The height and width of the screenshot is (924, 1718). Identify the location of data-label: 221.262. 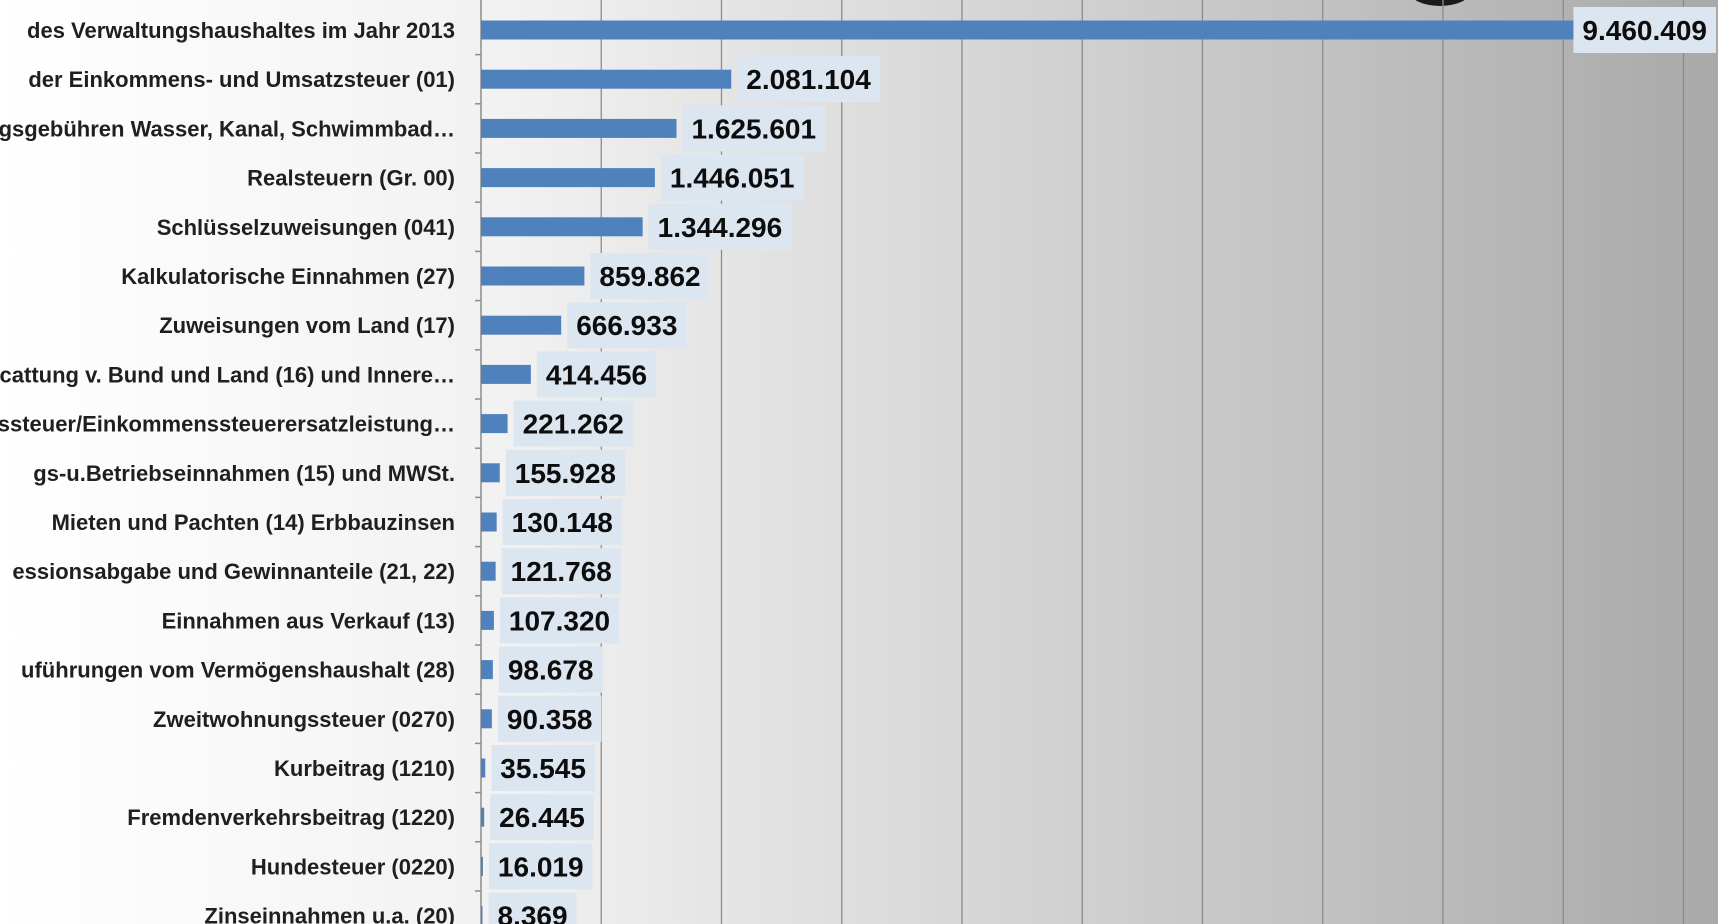
(573, 423).